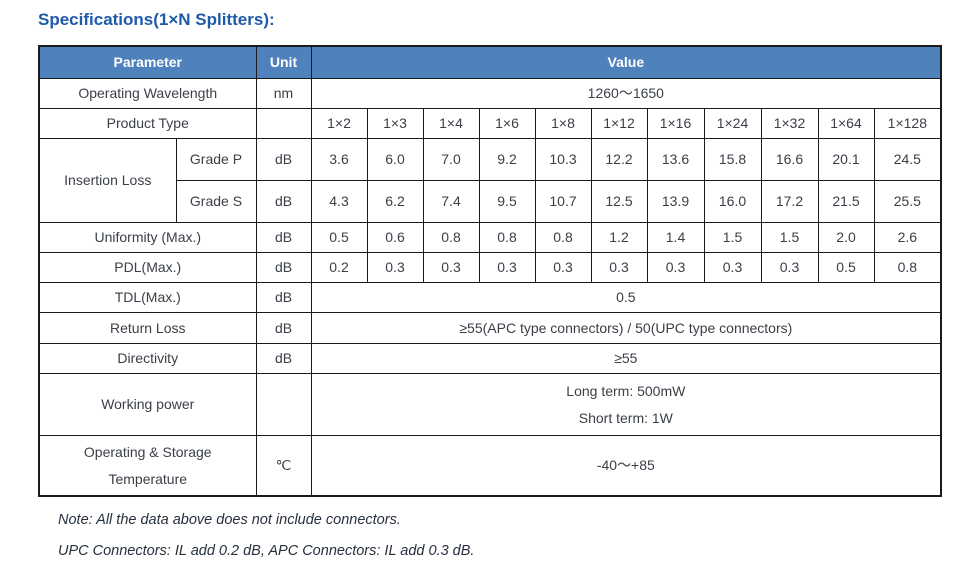 The image size is (962, 584). I want to click on value-cell: 0.6, so click(395, 237).